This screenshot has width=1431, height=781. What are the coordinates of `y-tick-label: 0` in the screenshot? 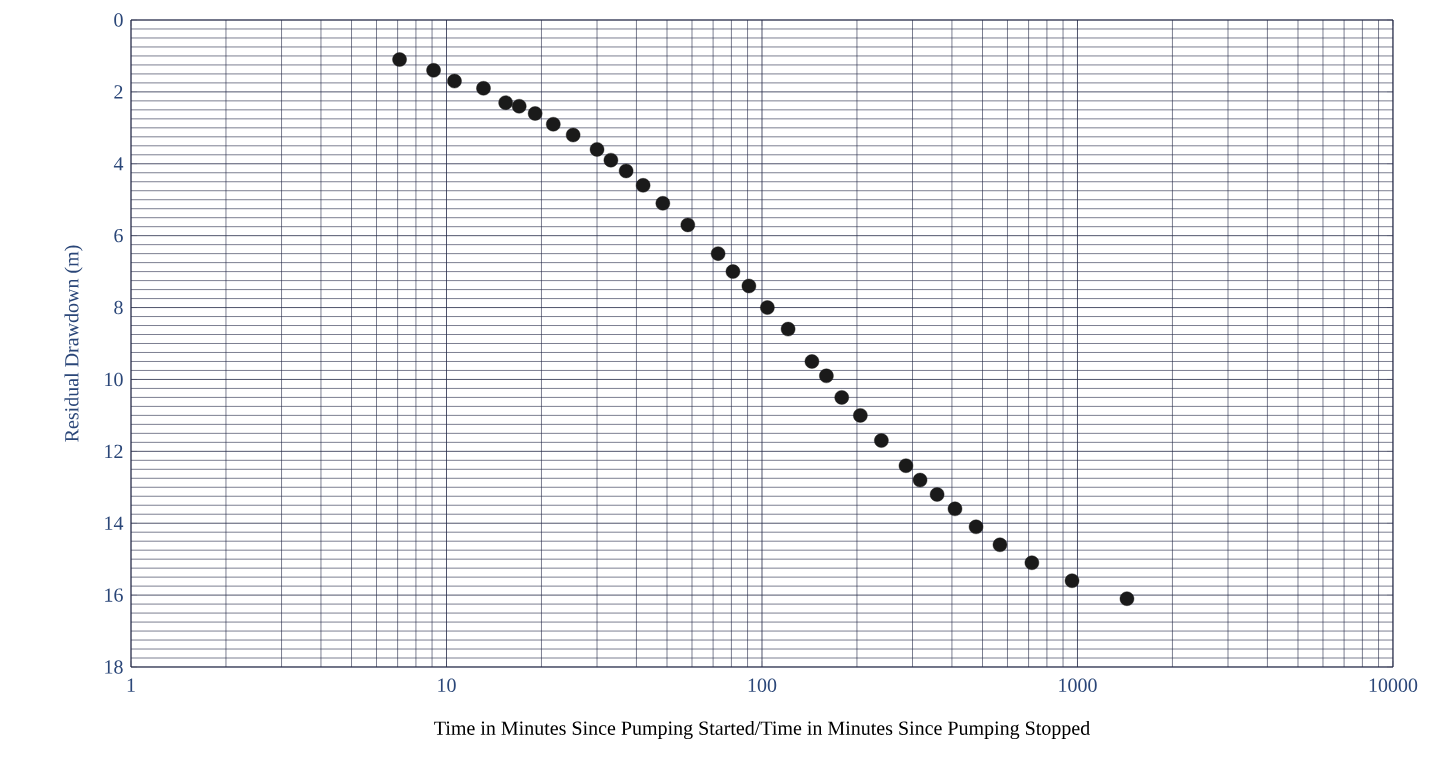 It's located at (118, 20).